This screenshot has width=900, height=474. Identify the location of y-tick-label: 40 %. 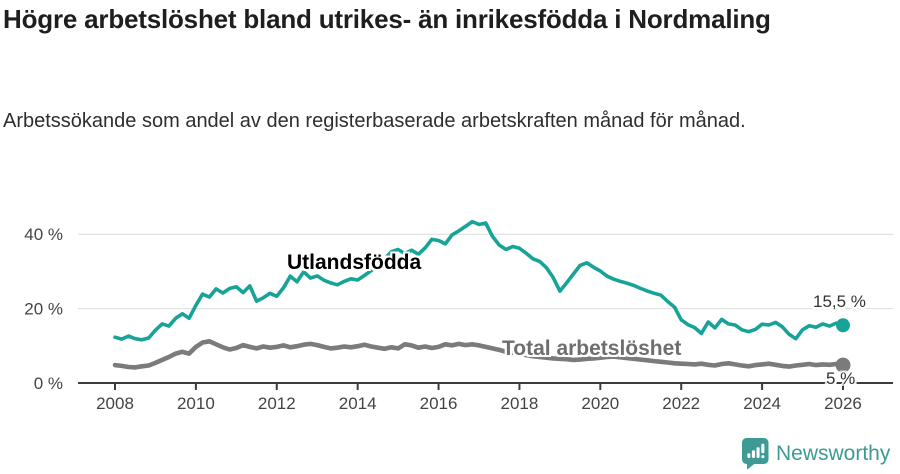
(43, 234).